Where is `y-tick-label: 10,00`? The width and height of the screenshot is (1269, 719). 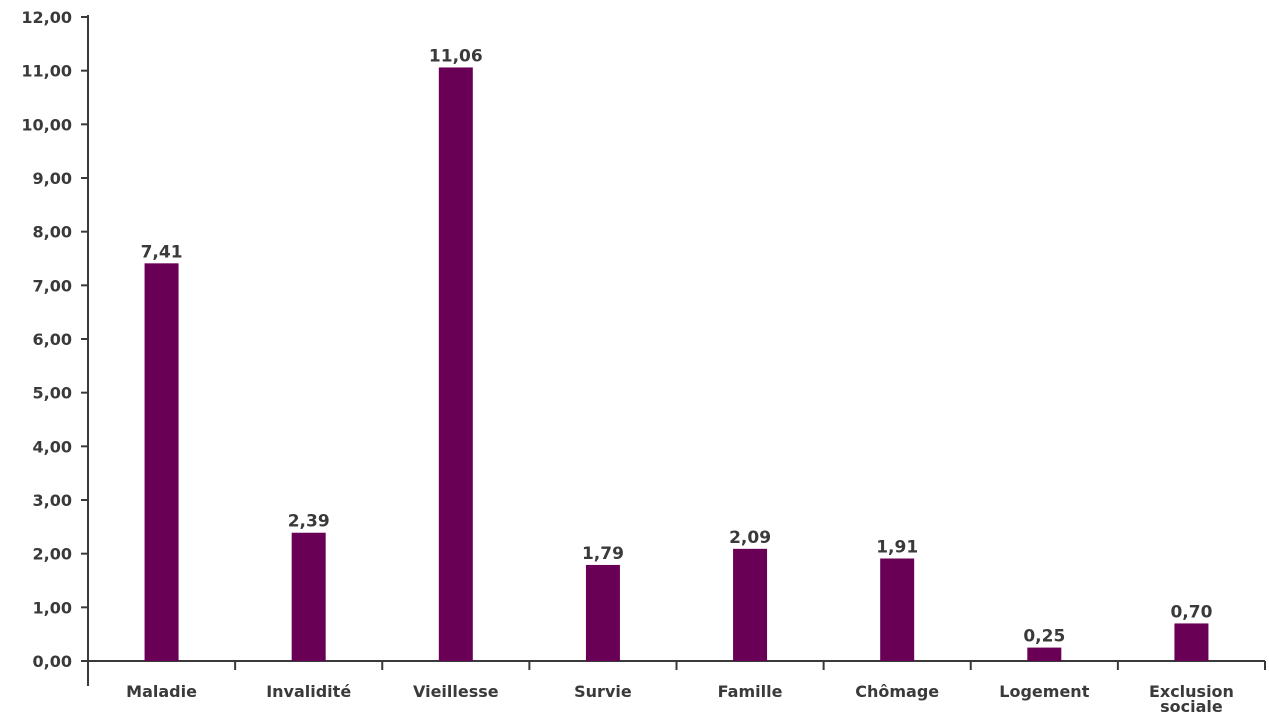 y-tick-label: 10,00 is located at coordinates (46, 124).